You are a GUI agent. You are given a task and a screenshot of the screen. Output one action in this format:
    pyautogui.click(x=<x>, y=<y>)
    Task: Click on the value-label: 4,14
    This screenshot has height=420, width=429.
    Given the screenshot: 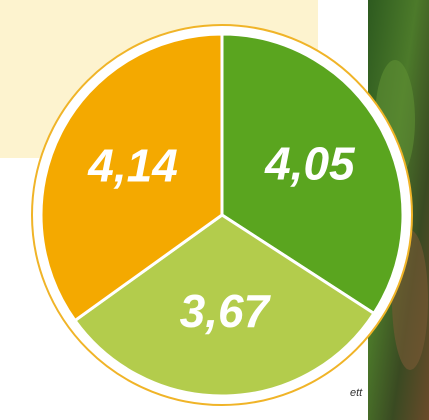 What is the action you would take?
    pyautogui.click(x=132, y=165)
    